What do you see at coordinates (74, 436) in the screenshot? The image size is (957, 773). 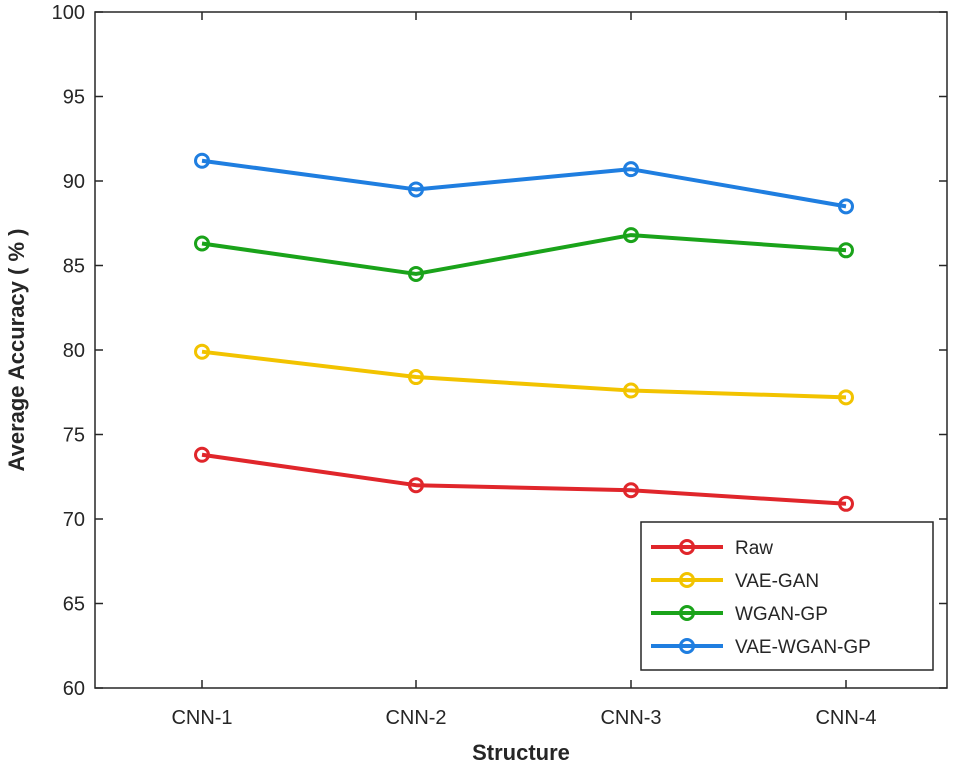 I see `y-tick-label: 75` at bounding box center [74, 436].